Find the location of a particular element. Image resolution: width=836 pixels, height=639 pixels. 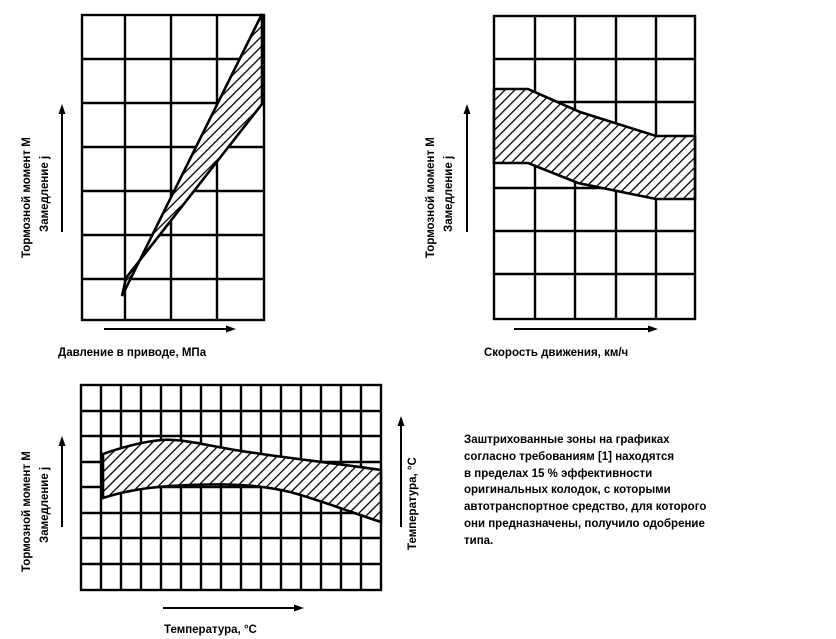

grid-pressure is located at coordinates (173, 167).